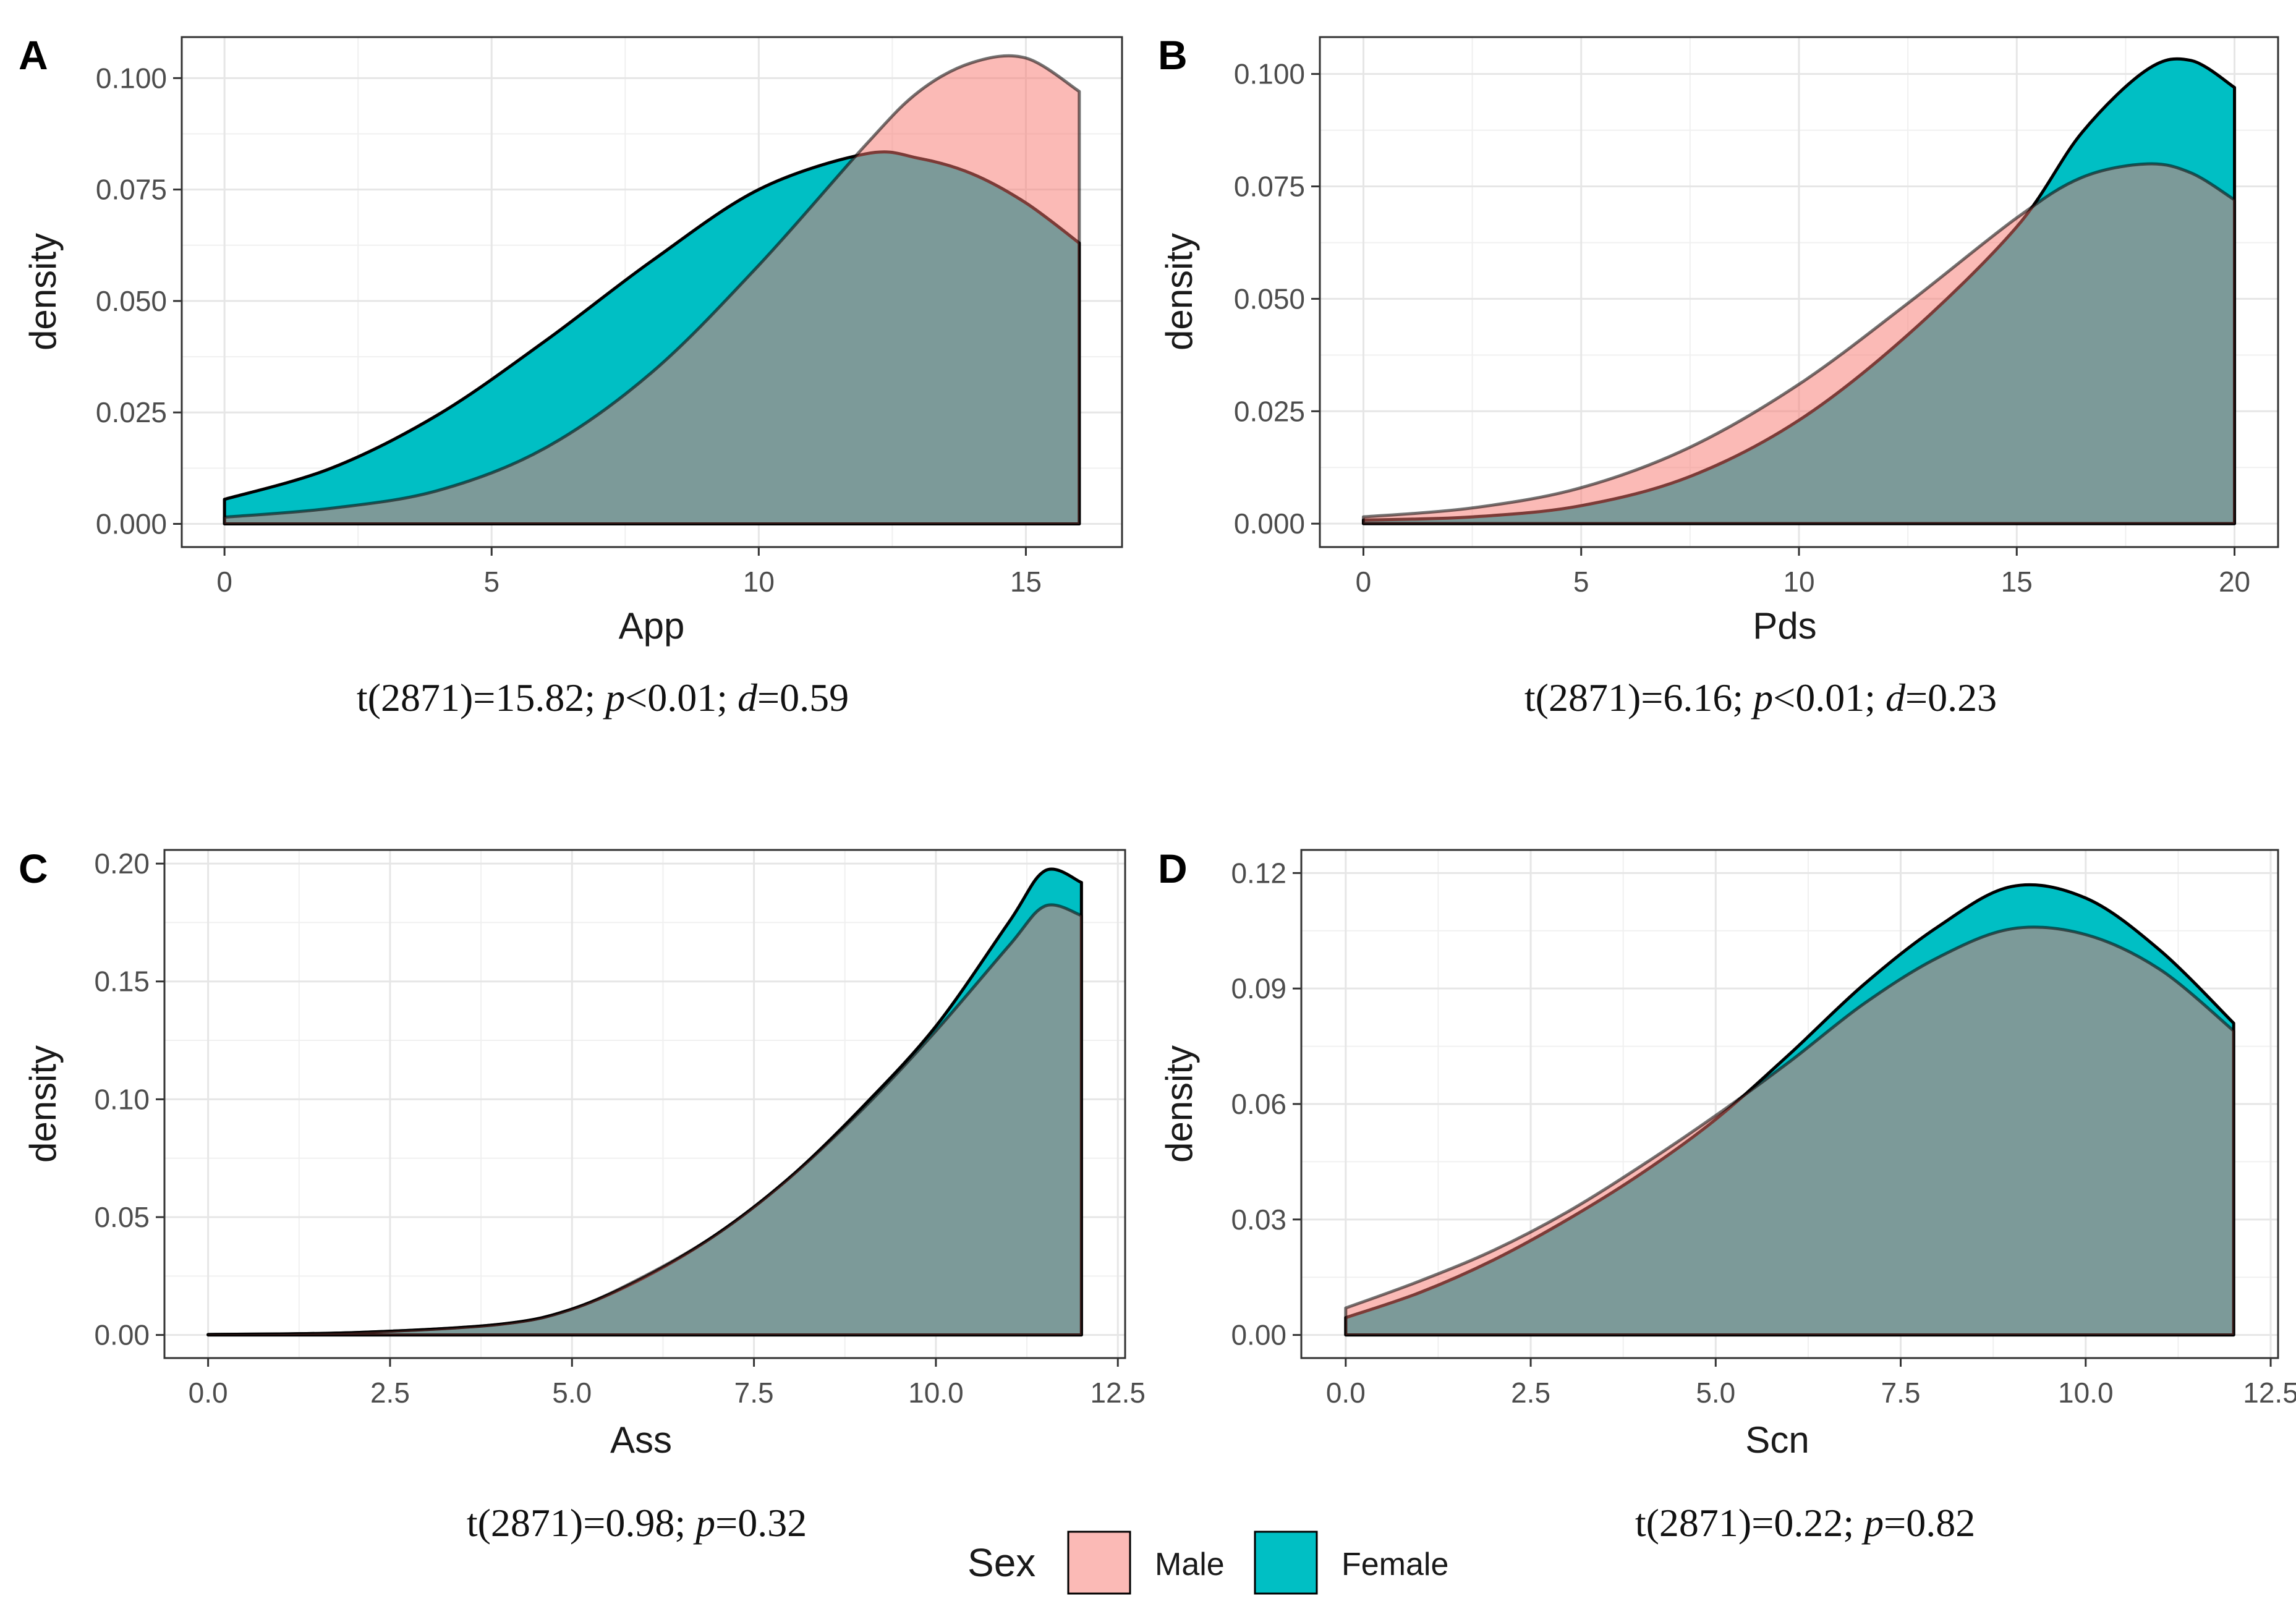  I want to click on panel-b-stats-p-value: <0.01;, so click(1830, 698).